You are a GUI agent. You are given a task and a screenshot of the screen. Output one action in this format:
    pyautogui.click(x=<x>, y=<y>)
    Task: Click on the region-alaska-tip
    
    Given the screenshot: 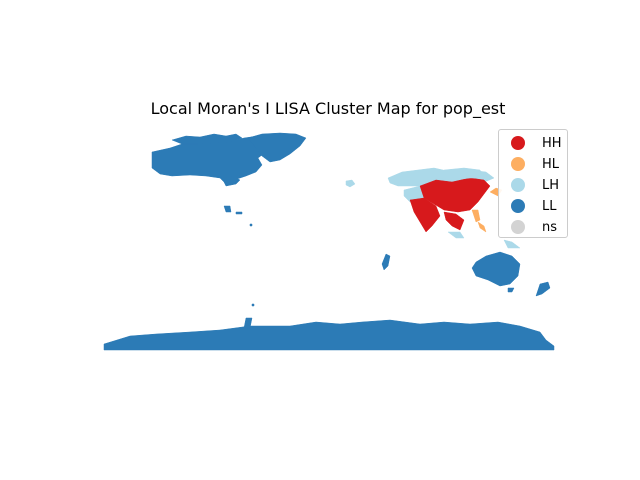 What is the action you would take?
    pyautogui.click(x=231, y=181)
    